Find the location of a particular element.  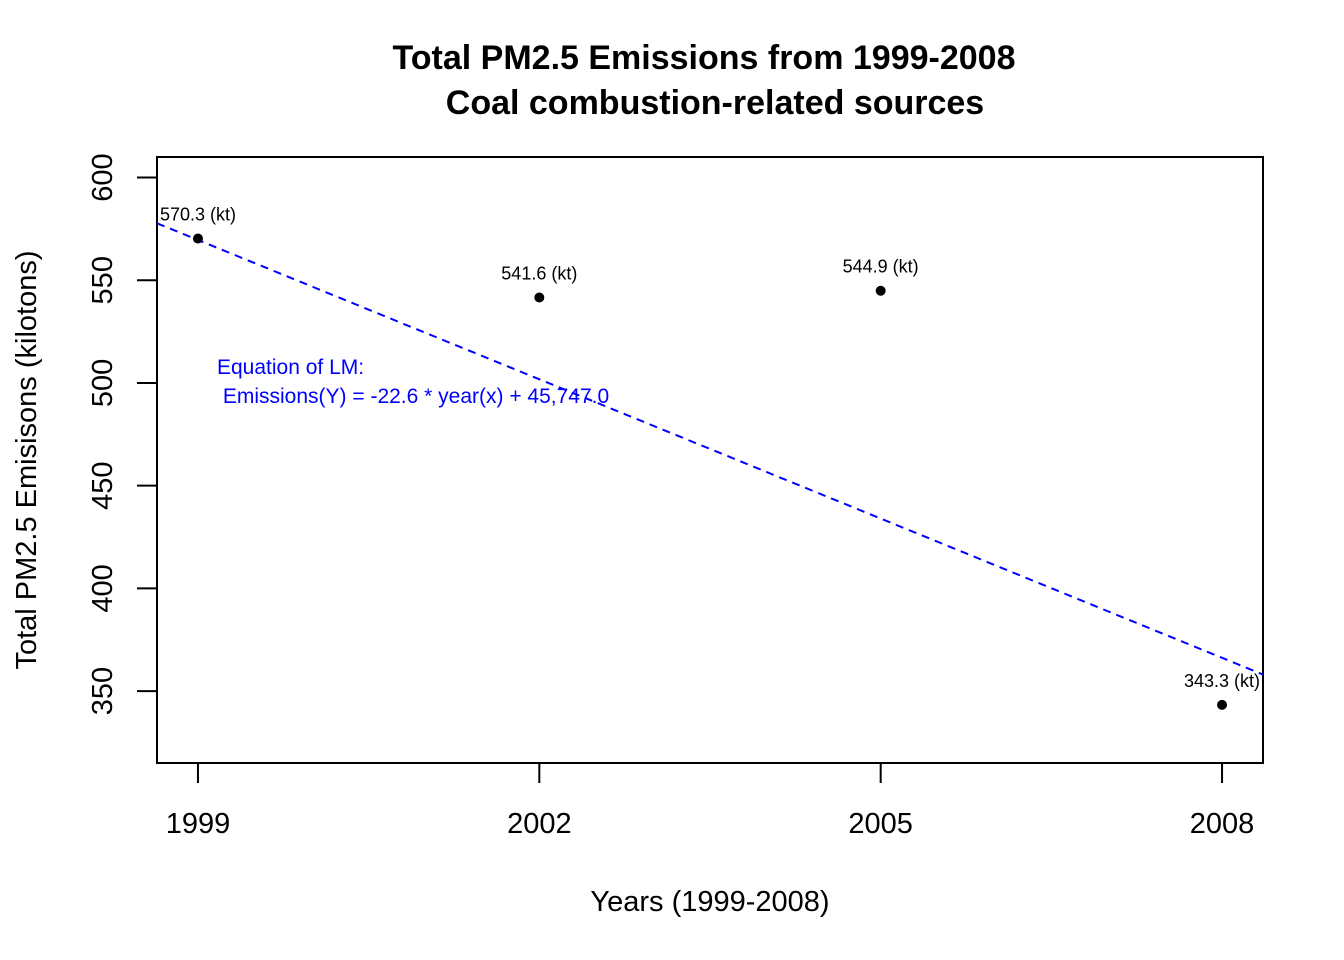

data-label-1999: 570.3 (kt) is located at coordinates (198, 215).